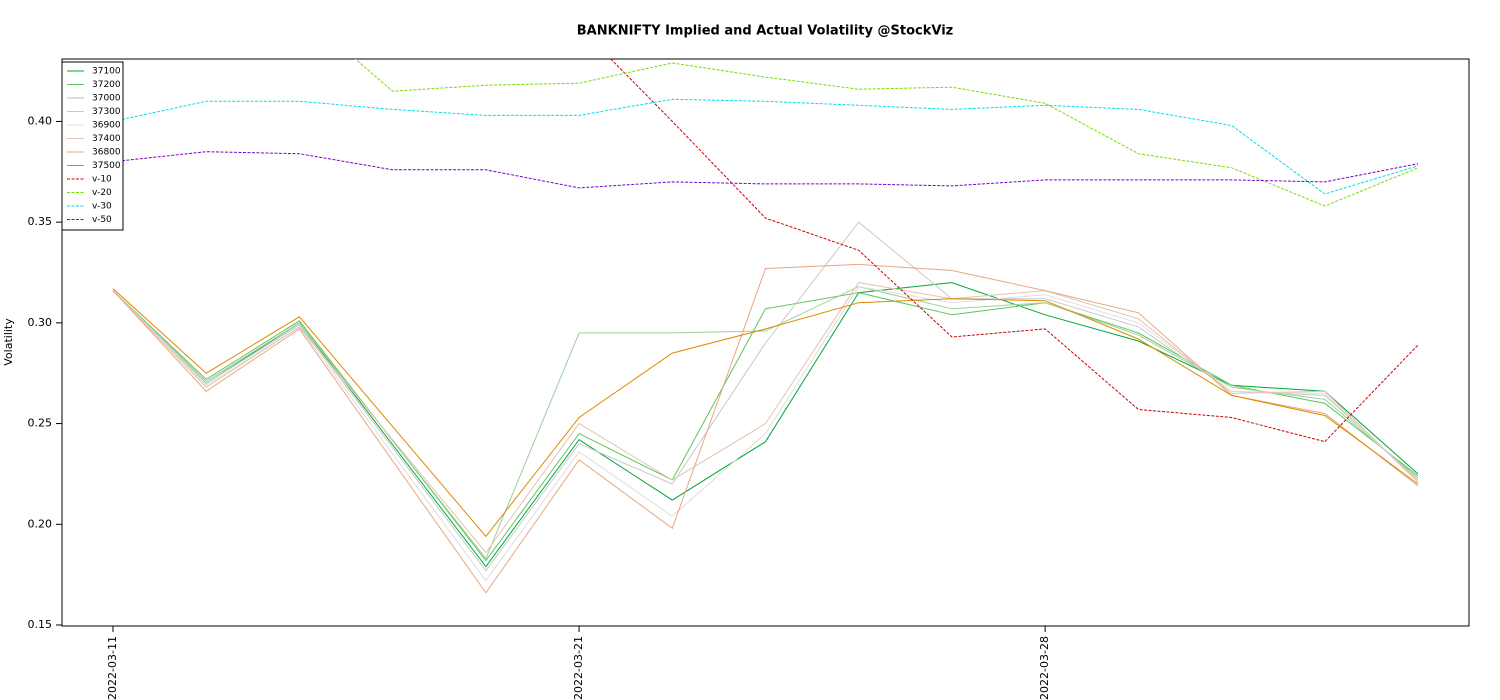  I want to click on y-tick-label: 0.25, so click(40, 423).